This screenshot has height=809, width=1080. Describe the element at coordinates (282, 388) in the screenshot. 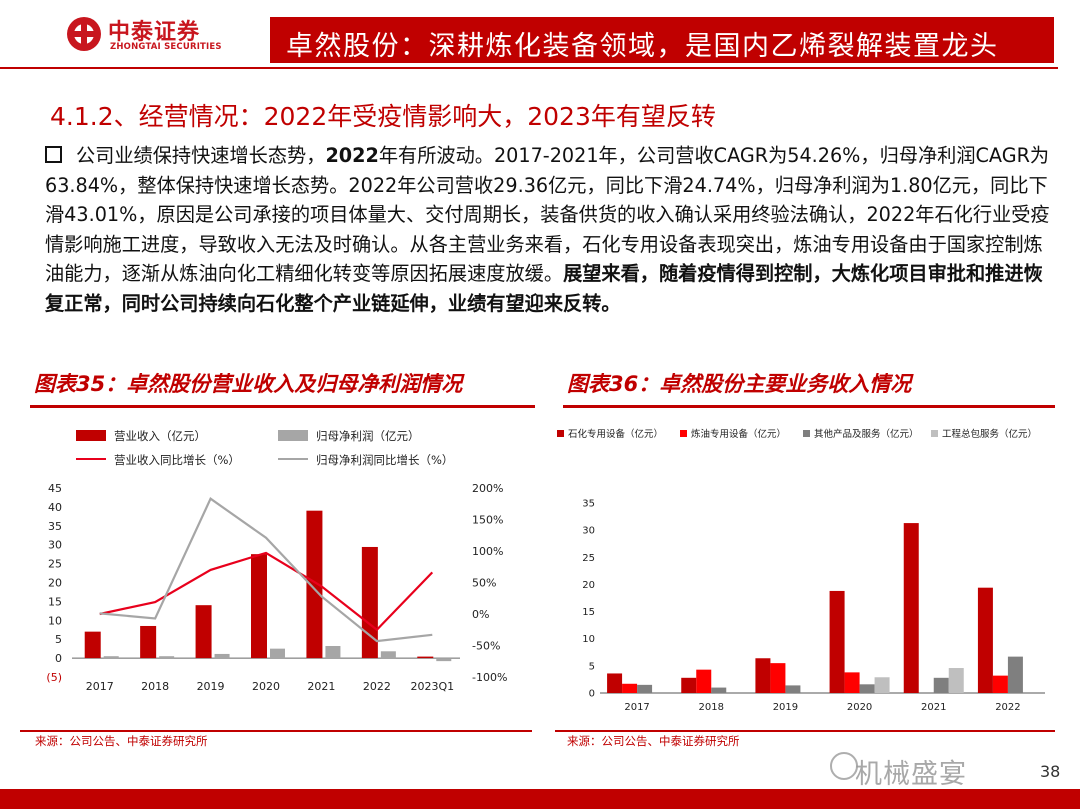

I see `chart35-title: 图表35：卓然股份营业收入及归母净利润情况` at that location.